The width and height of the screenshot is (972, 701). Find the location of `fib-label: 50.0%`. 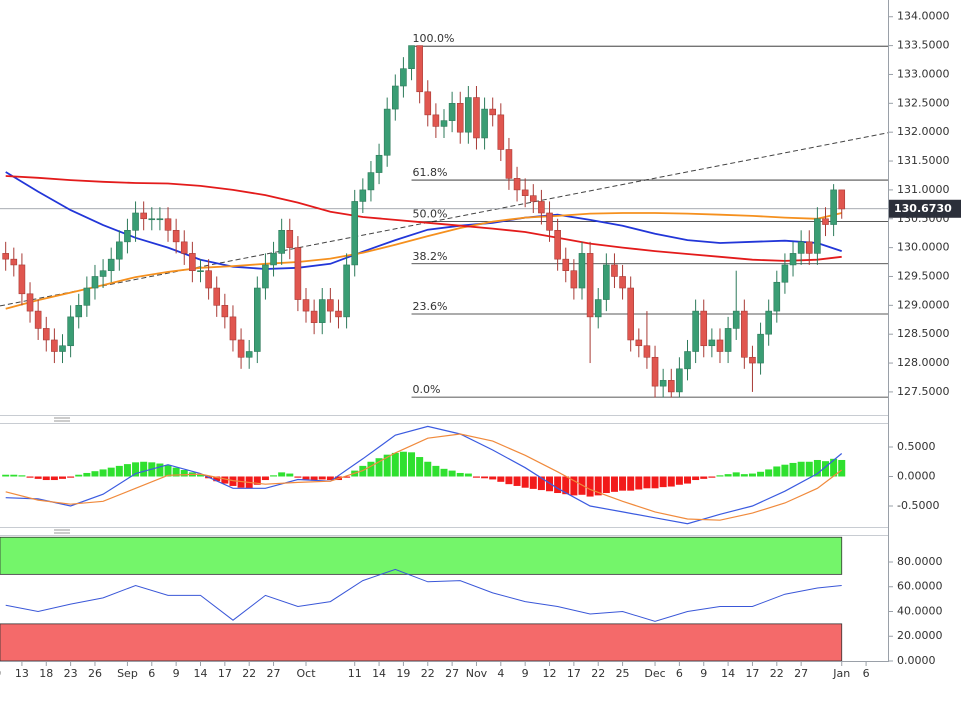

fib-label: 50.0% is located at coordinates (430, 214).